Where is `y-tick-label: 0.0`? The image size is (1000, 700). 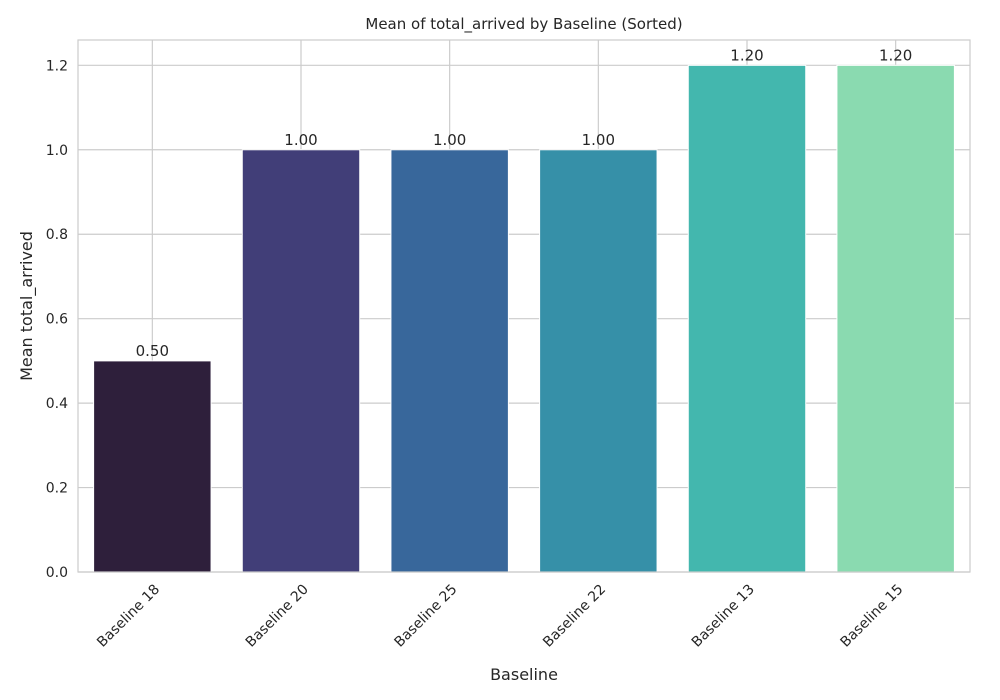 y-tick-label: 0.0 is located at coordinates (57, 573).